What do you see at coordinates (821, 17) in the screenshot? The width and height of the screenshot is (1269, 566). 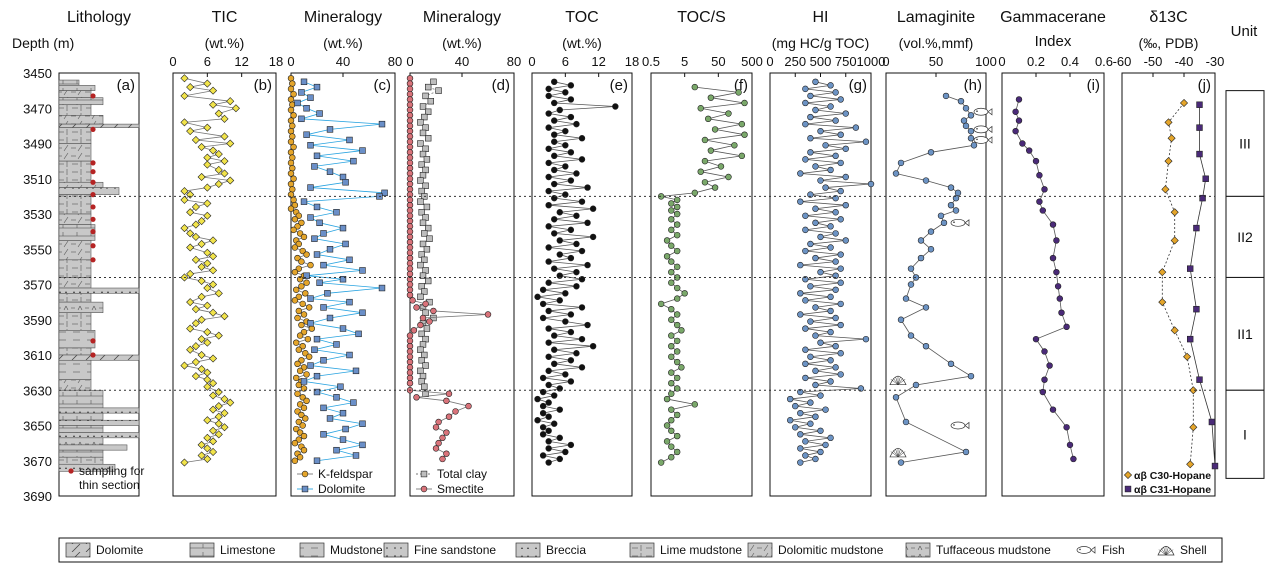 I see `panel-title: HI` at bounding box center [821, 17].